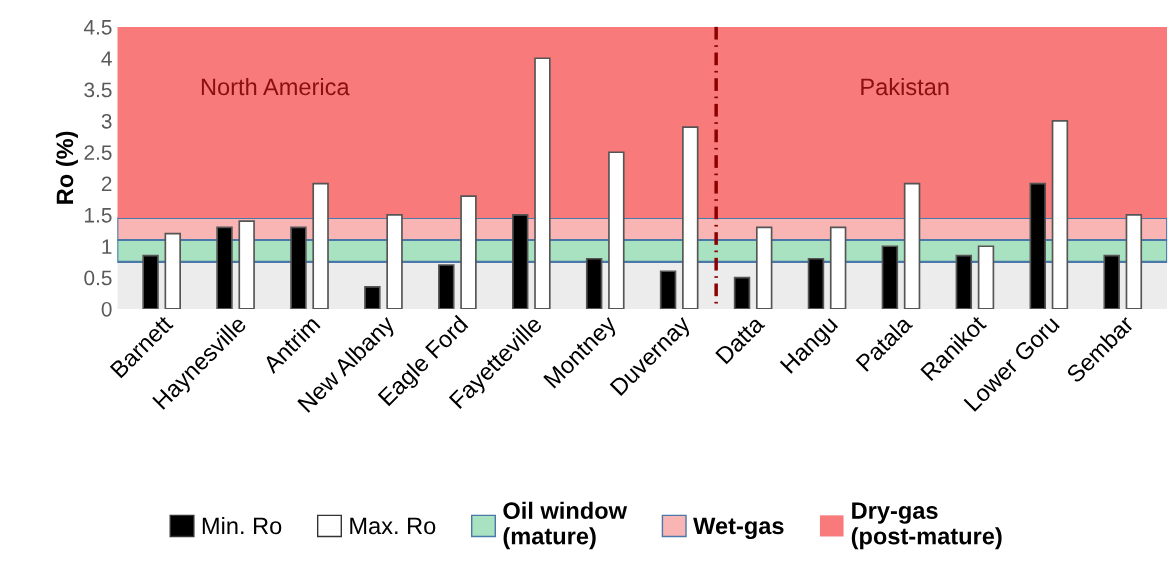  I want to click on annotation: Pakistan, so click(905, 86).